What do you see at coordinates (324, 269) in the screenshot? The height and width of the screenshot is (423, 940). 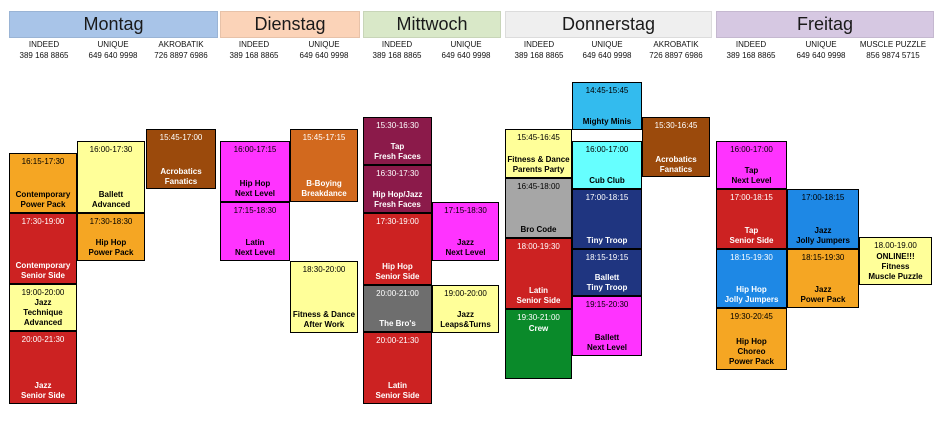 I see `class-time: 18:30-20:00` at bounding box center [324, 269].